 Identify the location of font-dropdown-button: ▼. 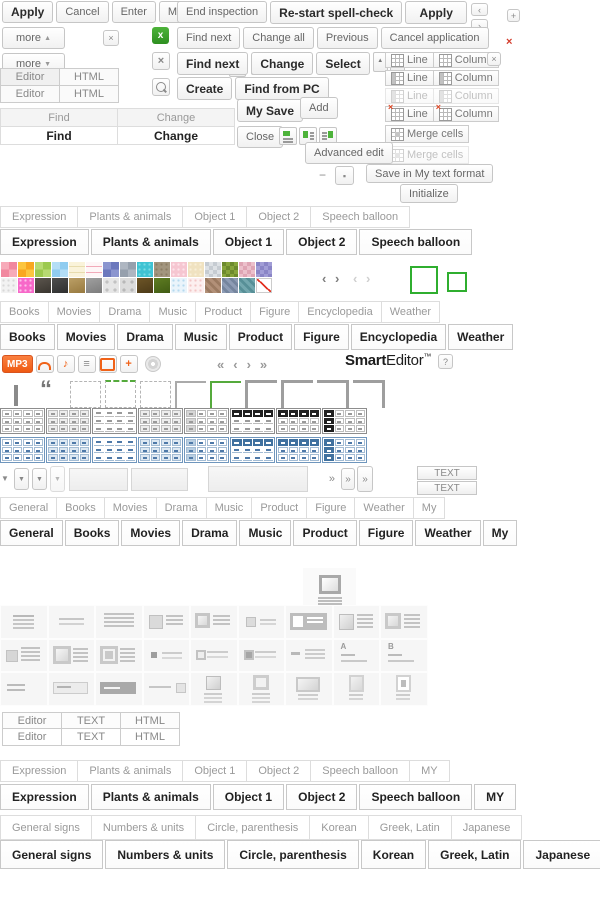
(21, 479).